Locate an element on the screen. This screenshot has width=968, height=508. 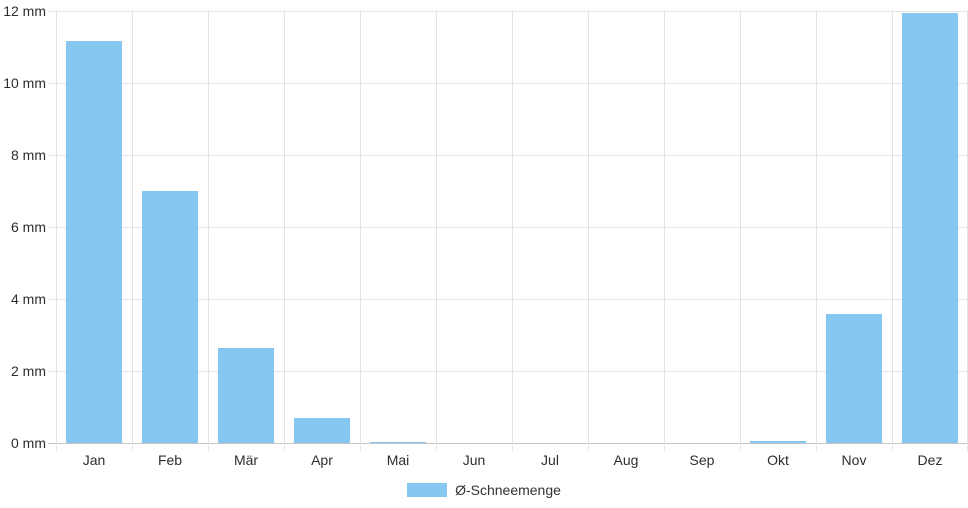
legend-item-schneemenge: Ø-Schneemenge is located at coordinates (484, 490).